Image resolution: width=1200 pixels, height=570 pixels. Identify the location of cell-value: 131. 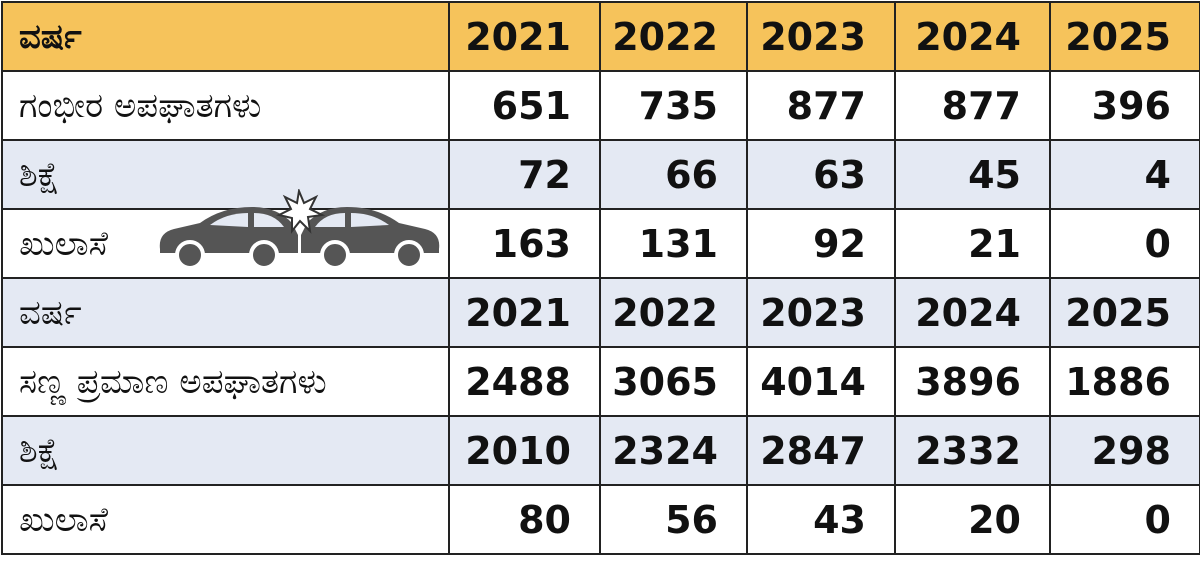
(673, 243).